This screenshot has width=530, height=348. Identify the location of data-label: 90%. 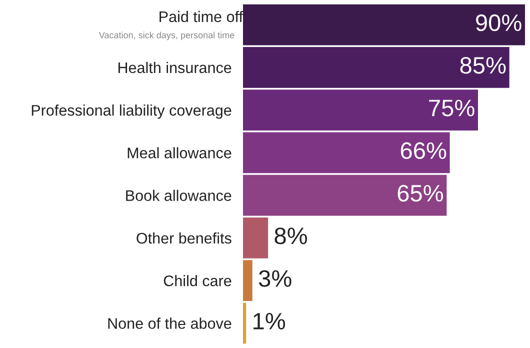
(499, 23).